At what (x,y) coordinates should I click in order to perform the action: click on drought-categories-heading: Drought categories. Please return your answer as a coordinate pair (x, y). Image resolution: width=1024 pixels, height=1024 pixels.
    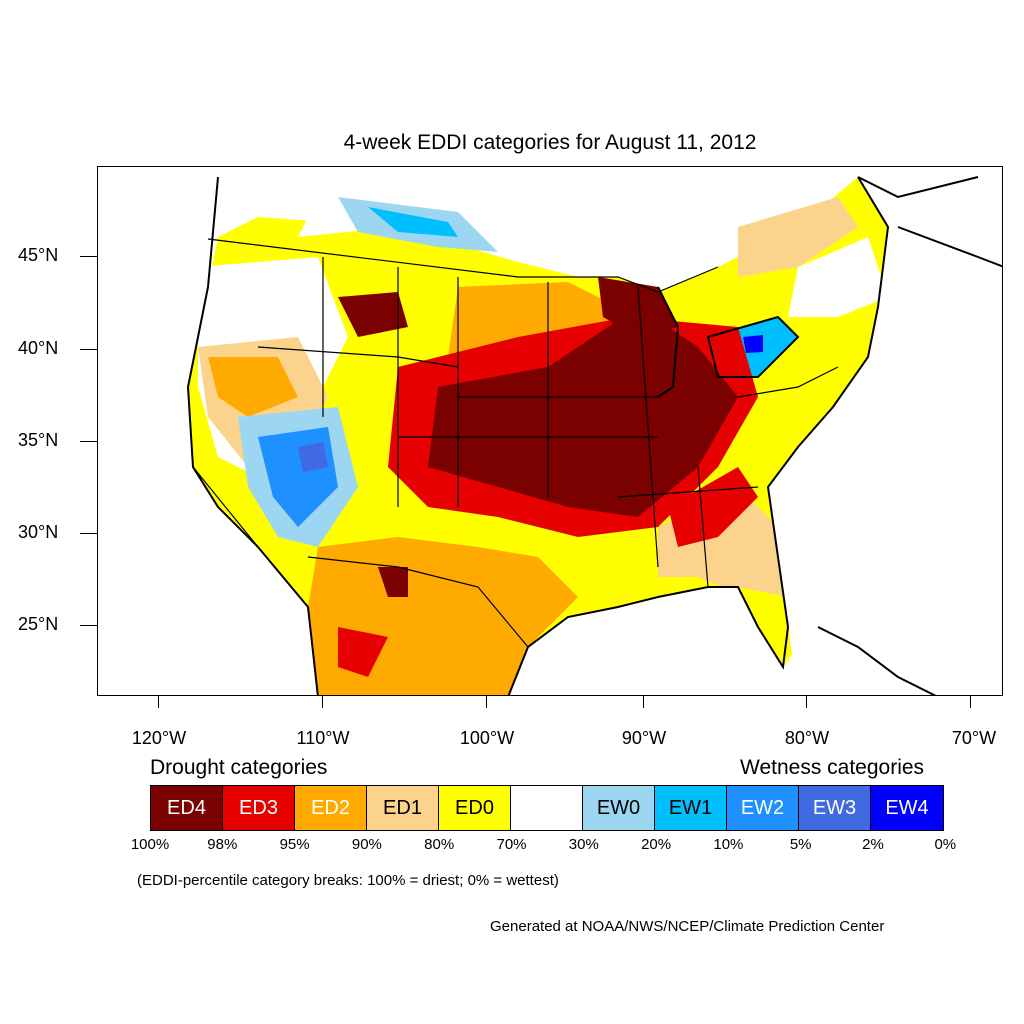
    Looking at the image, I should click on (239, 767).